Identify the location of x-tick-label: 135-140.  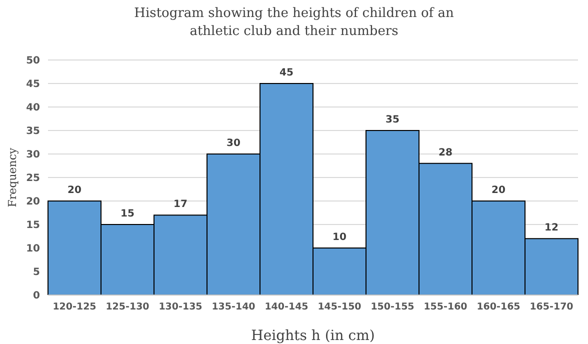
(234, 307).